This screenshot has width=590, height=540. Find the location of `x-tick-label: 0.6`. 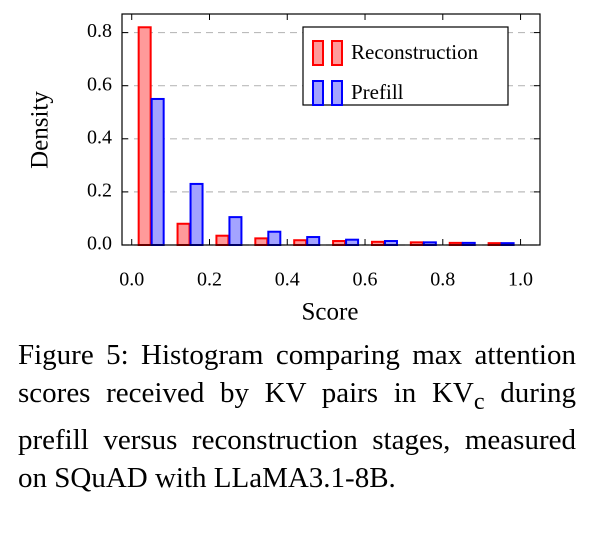

x-tick-label: 0.6 is located at coordinates (365, 280).